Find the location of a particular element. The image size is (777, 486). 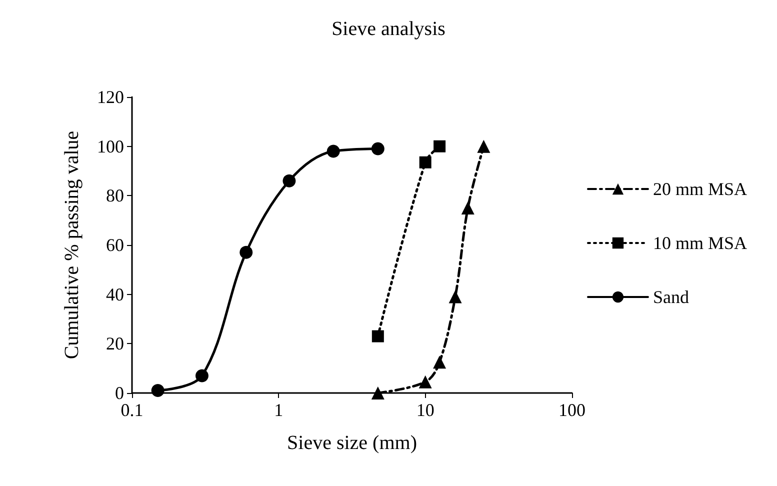

chart-title: Sieve analysis is located at coordinates (389, 29).